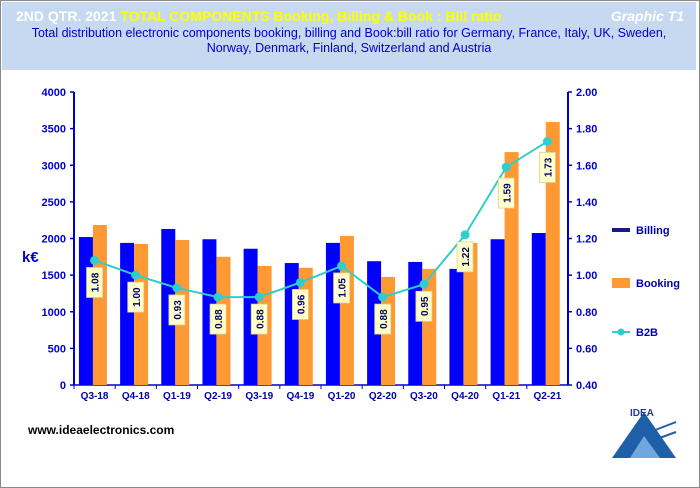 The image size is (700, 488). Describe the element at coordinates (653, 231) in the screenshot. I see `legend-label: Billing` at that location.